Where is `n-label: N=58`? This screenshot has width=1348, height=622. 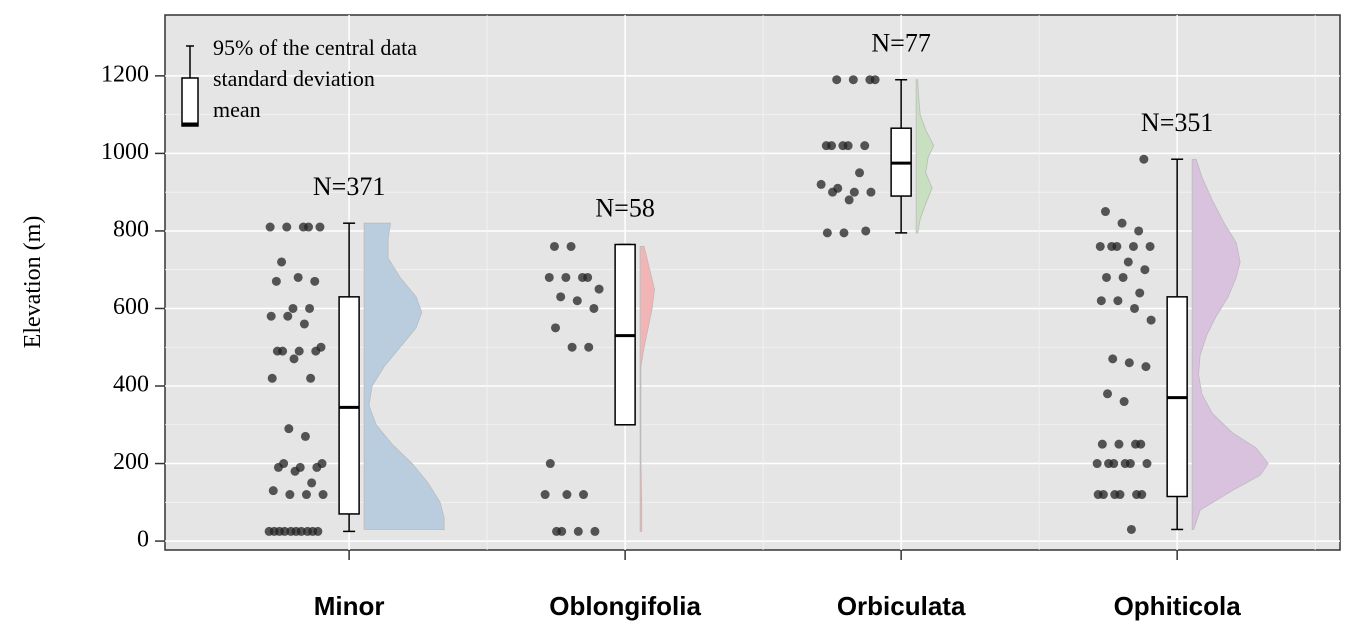
n-label: N=58 is located at coordinates (624, 208).